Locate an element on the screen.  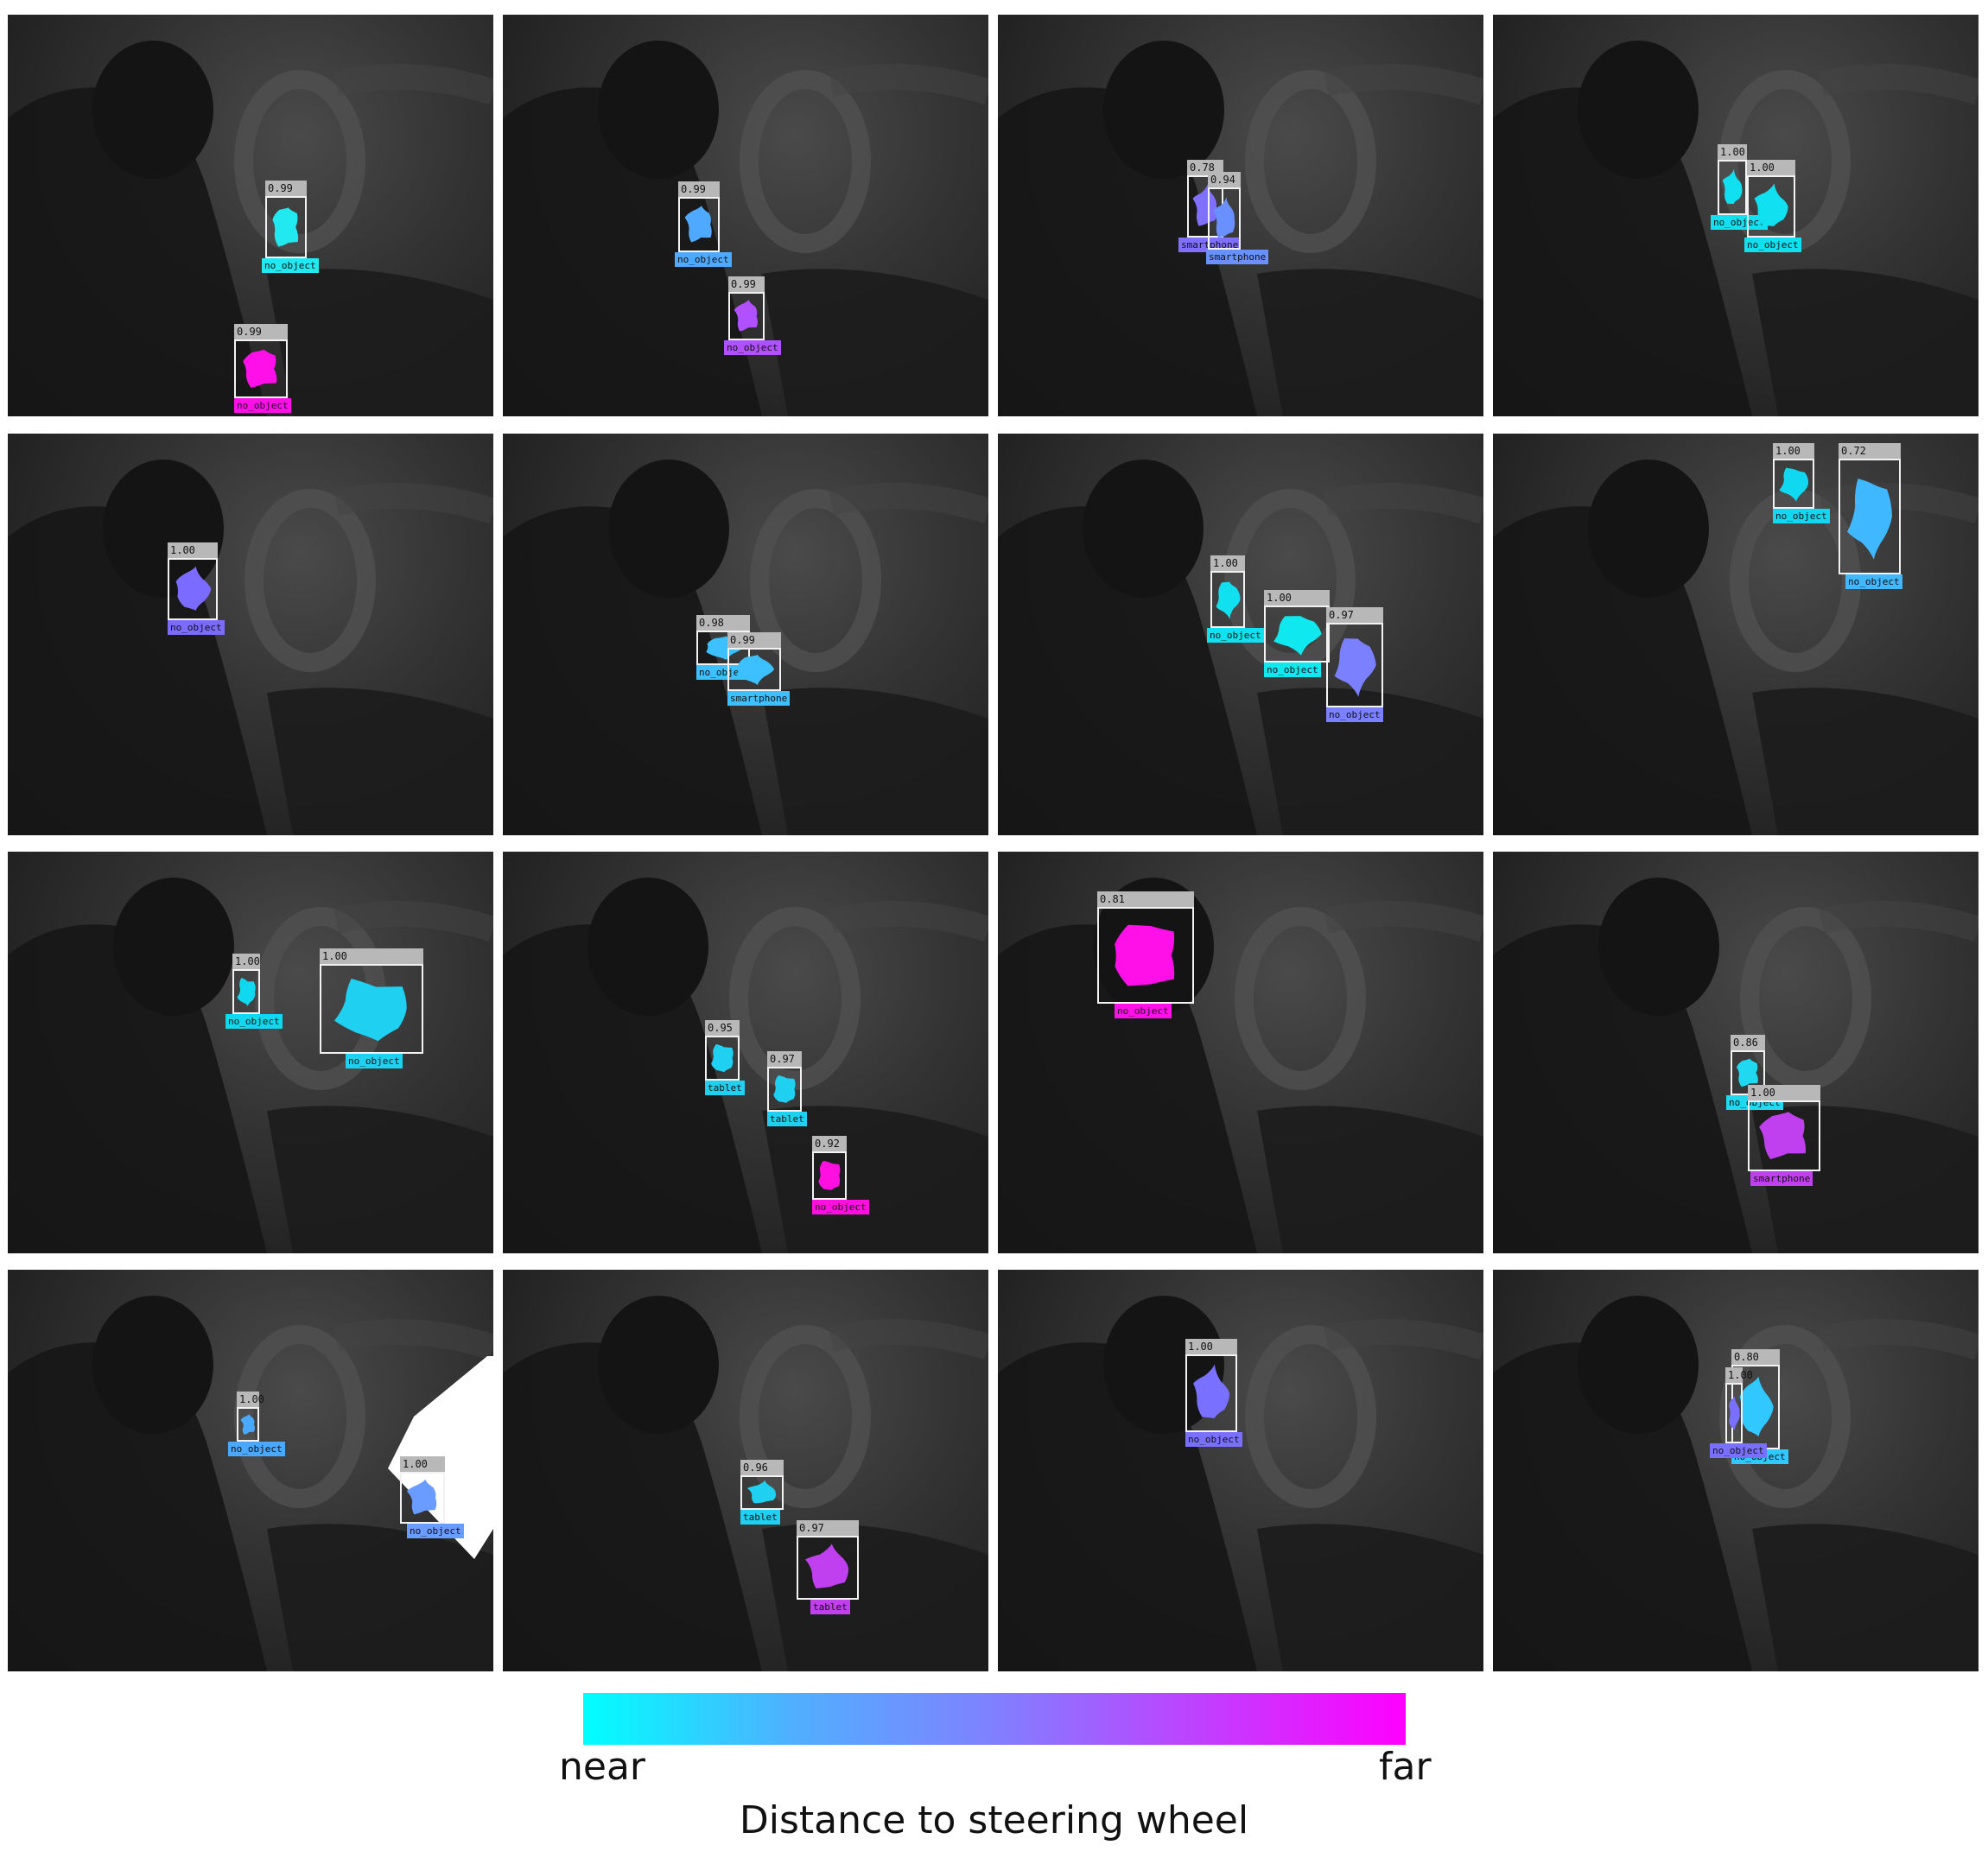
confidence-score: 0.80 is located at coordinates (1755, 1357).